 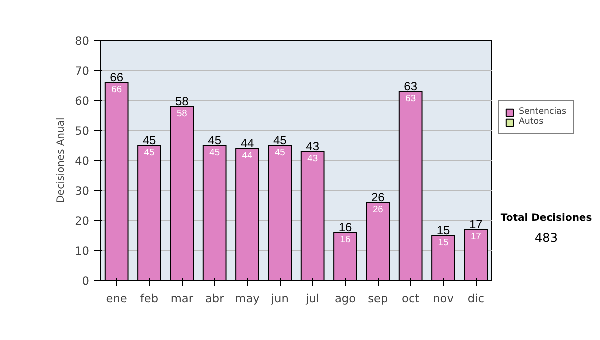 I want to click on data-label: 43, so click(x=313, y=159).